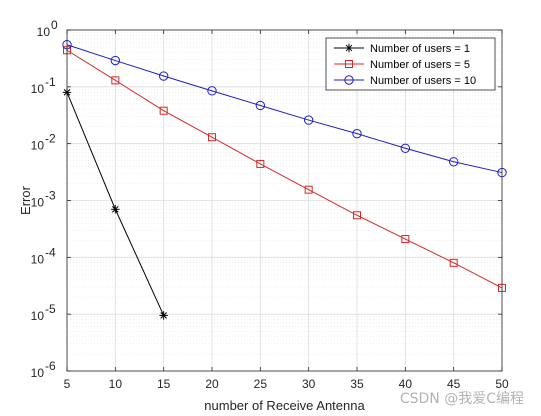 This screenshot has height=416, width=541. I want to click on x-tick-label: 25, so click(261, 384).